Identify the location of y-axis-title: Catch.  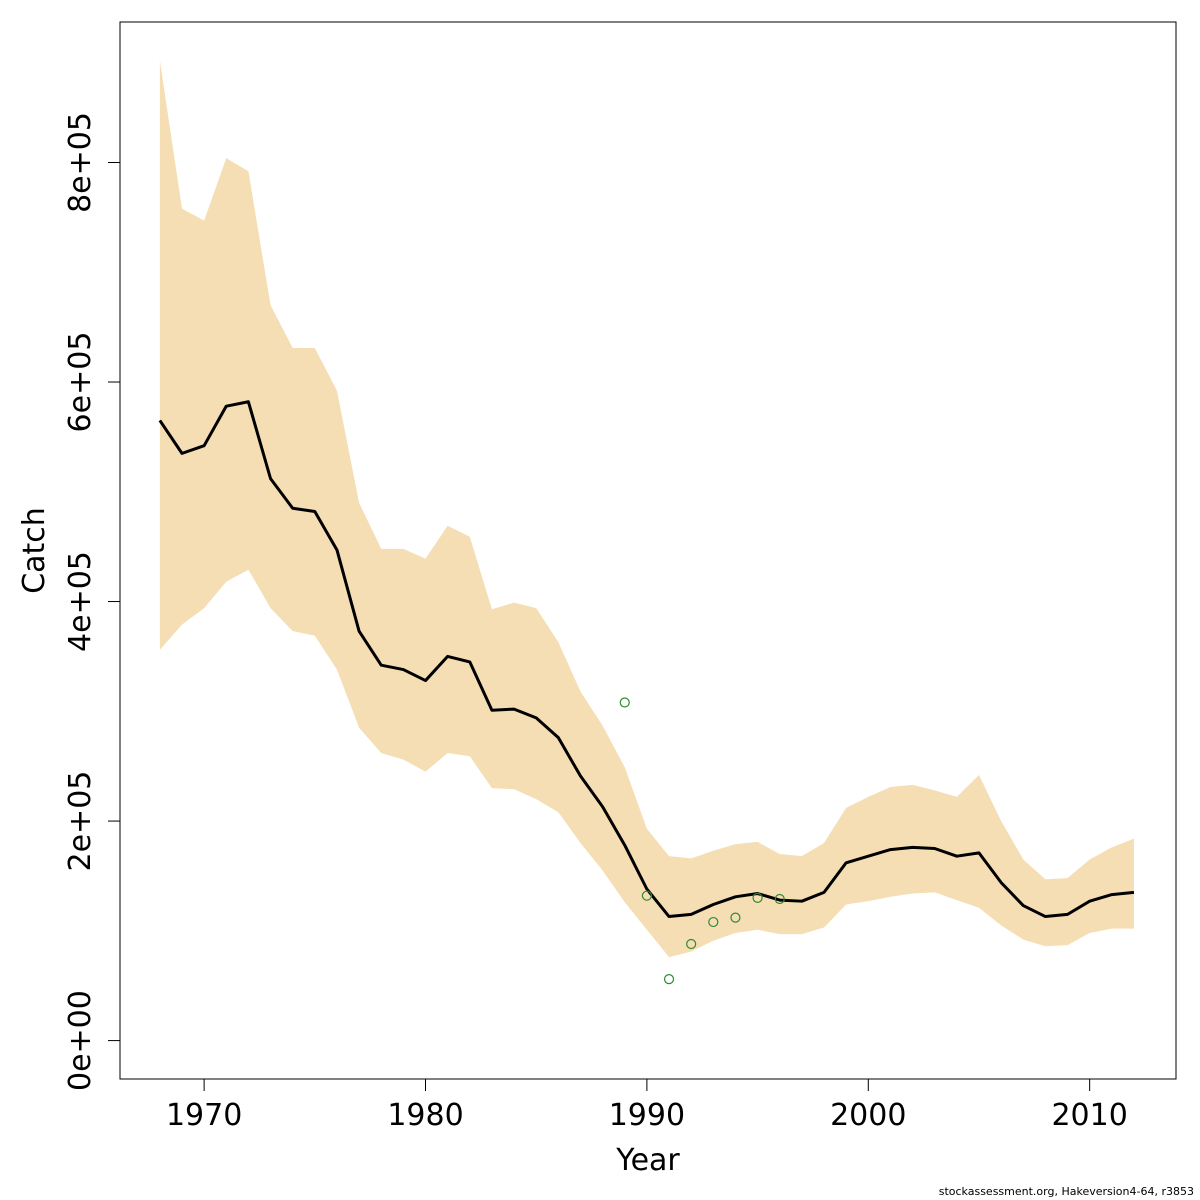
(34, 550).